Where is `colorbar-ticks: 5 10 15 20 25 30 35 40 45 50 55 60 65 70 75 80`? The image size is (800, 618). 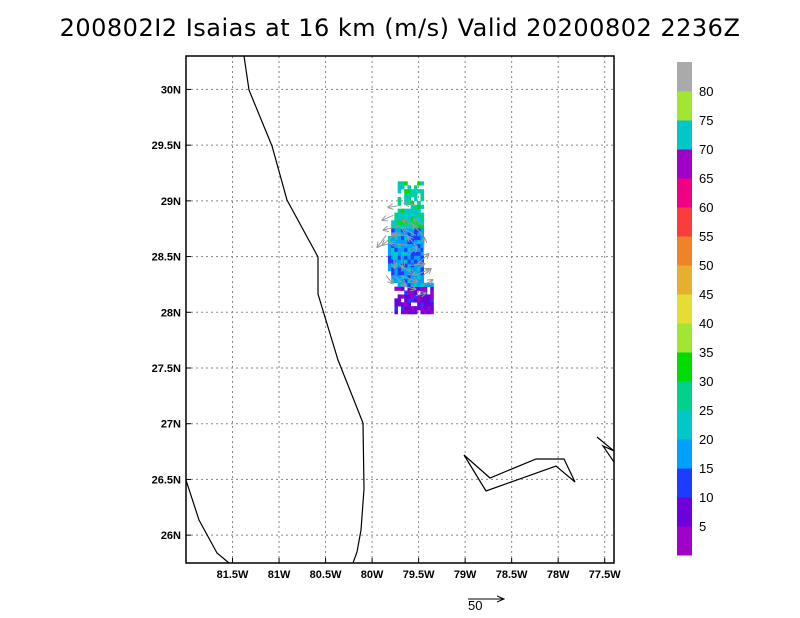 colorbar-ticks: 5 10 15 20 25 30 35 40 45 50 55 60 65 70 75 80 is located at coordinates (706, 309).